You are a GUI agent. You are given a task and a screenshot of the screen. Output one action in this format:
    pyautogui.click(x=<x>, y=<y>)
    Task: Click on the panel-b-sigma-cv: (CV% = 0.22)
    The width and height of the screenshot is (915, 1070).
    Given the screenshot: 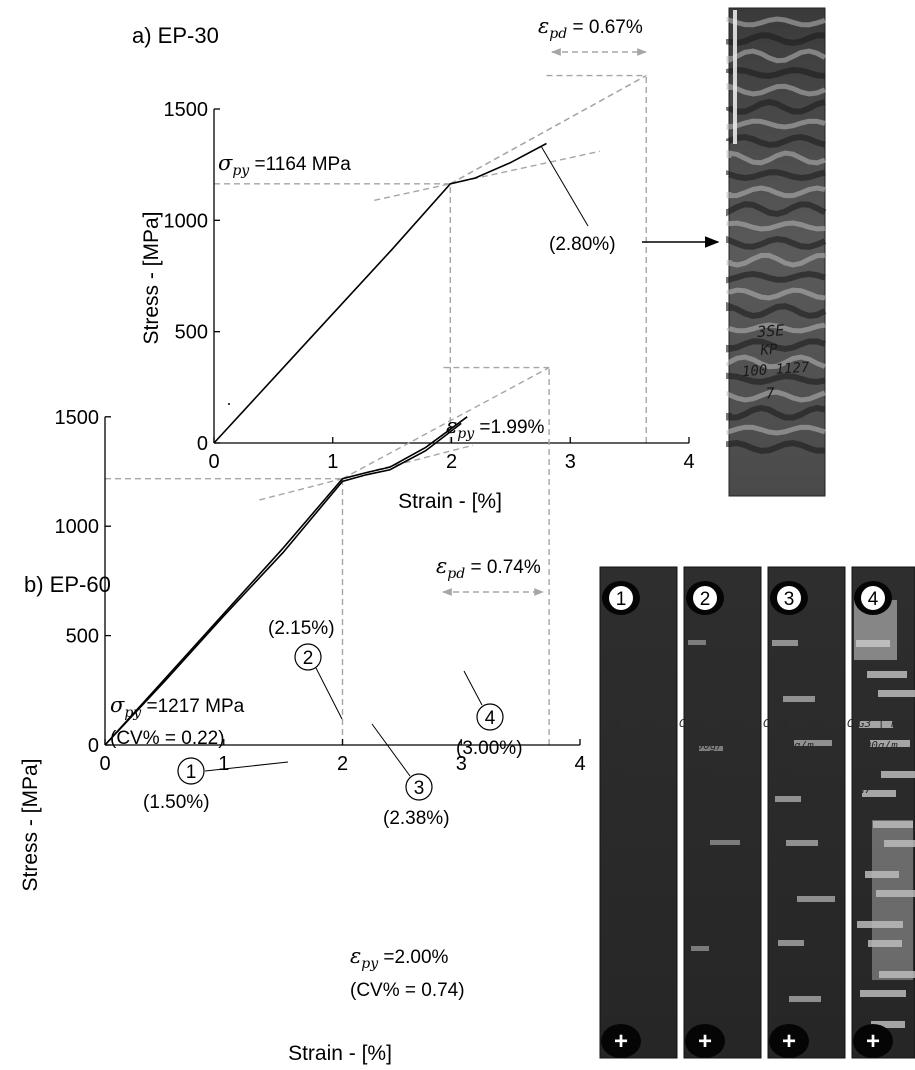 What is the action you would take?
    pyautogui.click(x=167, y=738)
    